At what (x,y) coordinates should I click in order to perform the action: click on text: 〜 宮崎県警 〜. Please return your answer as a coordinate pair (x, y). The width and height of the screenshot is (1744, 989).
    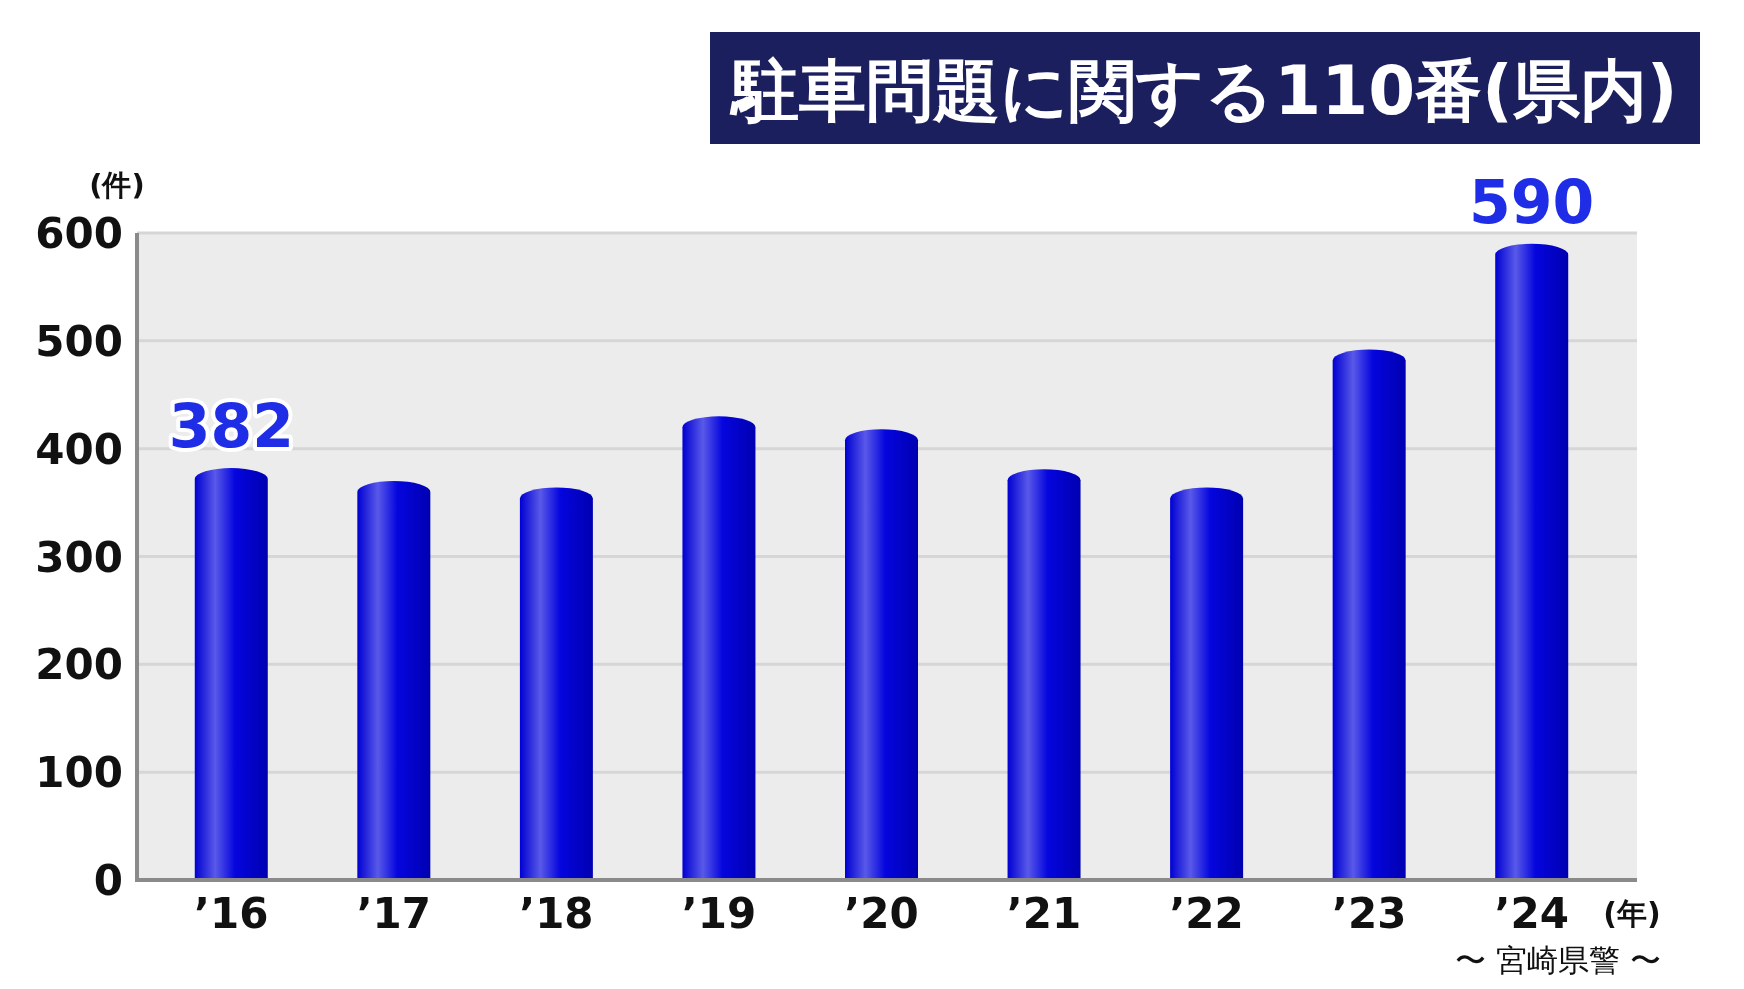
    Looking at the image, I should click on (1558, 960).